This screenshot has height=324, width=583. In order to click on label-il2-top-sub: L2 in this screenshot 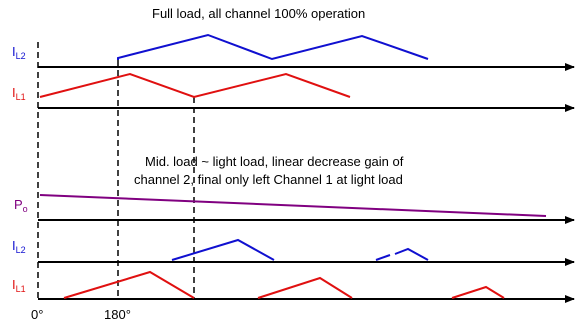, I will do `click(21, 56)`.